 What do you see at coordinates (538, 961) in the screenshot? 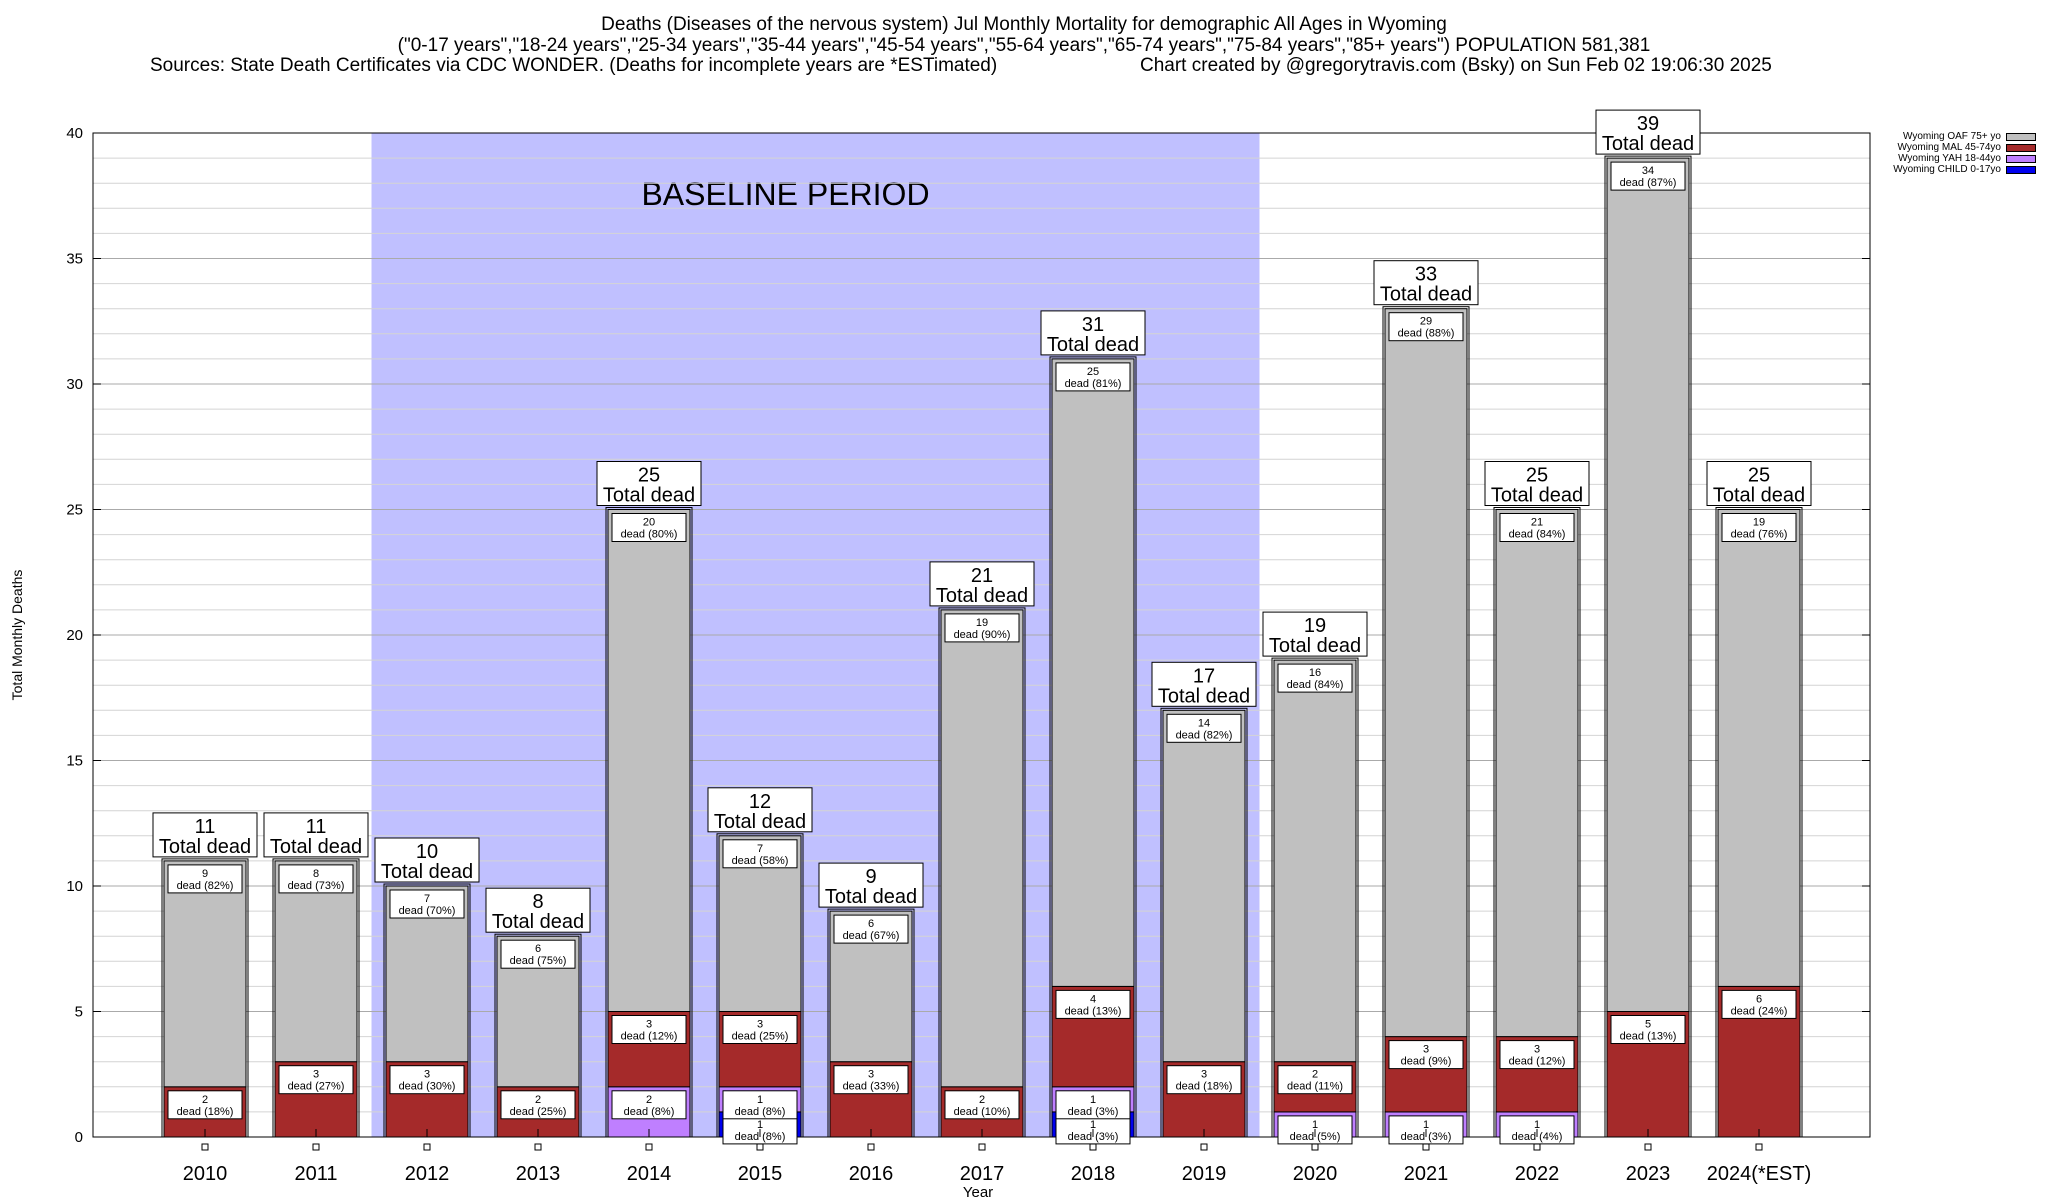
I see `segment-label-pct: dead (75%)` at bounding box center [538, 961].